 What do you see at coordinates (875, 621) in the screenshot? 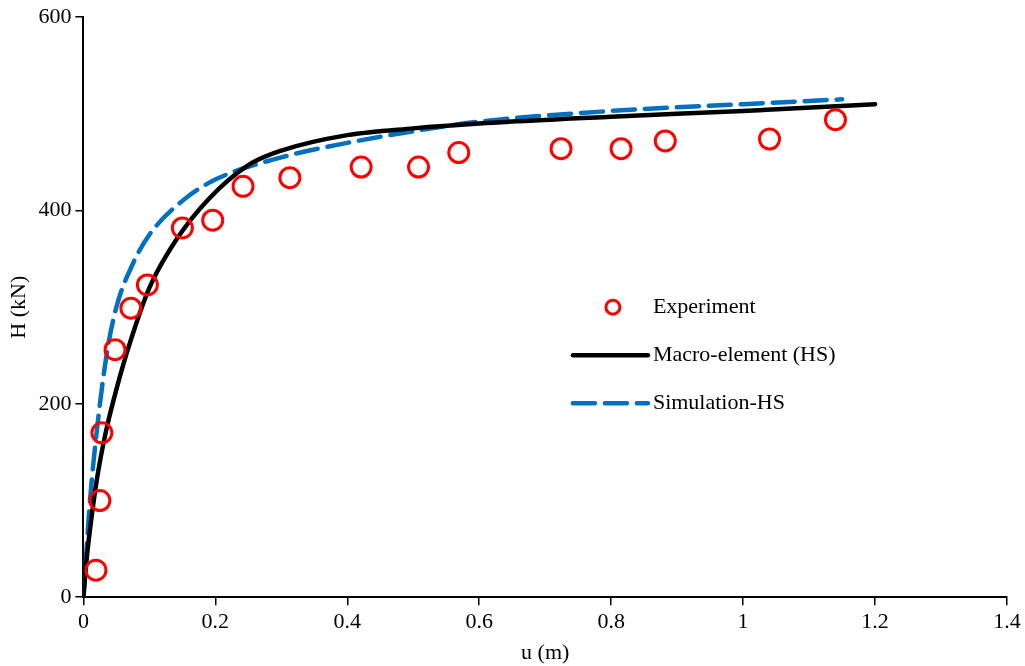
I see `x-tick-label: 1.2` at bounding box center [875, 621].